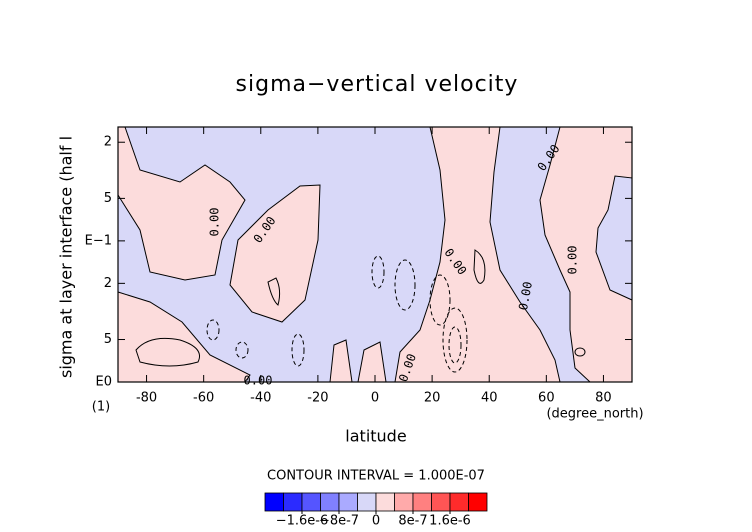 This screenshot has height=532, width=752. I want to click on x-tick-label: 80, so click(603, 398).